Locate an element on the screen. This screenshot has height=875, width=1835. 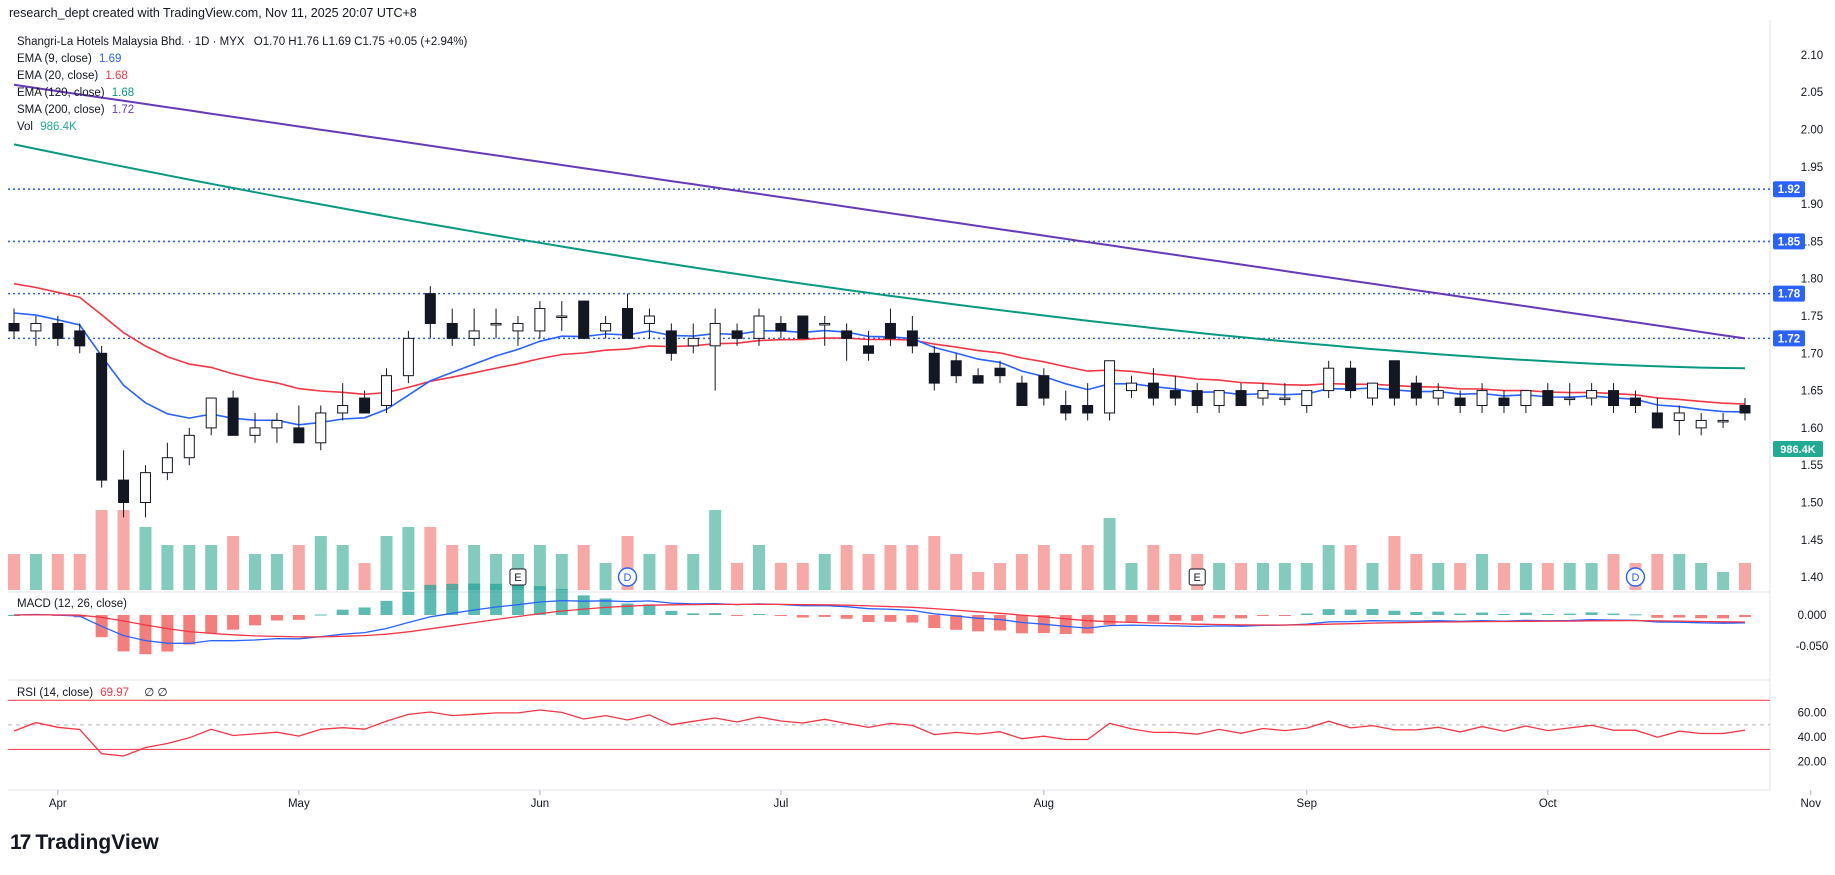
macd-label: MACD (12, 26, close) is located at coordinates (72, 604).